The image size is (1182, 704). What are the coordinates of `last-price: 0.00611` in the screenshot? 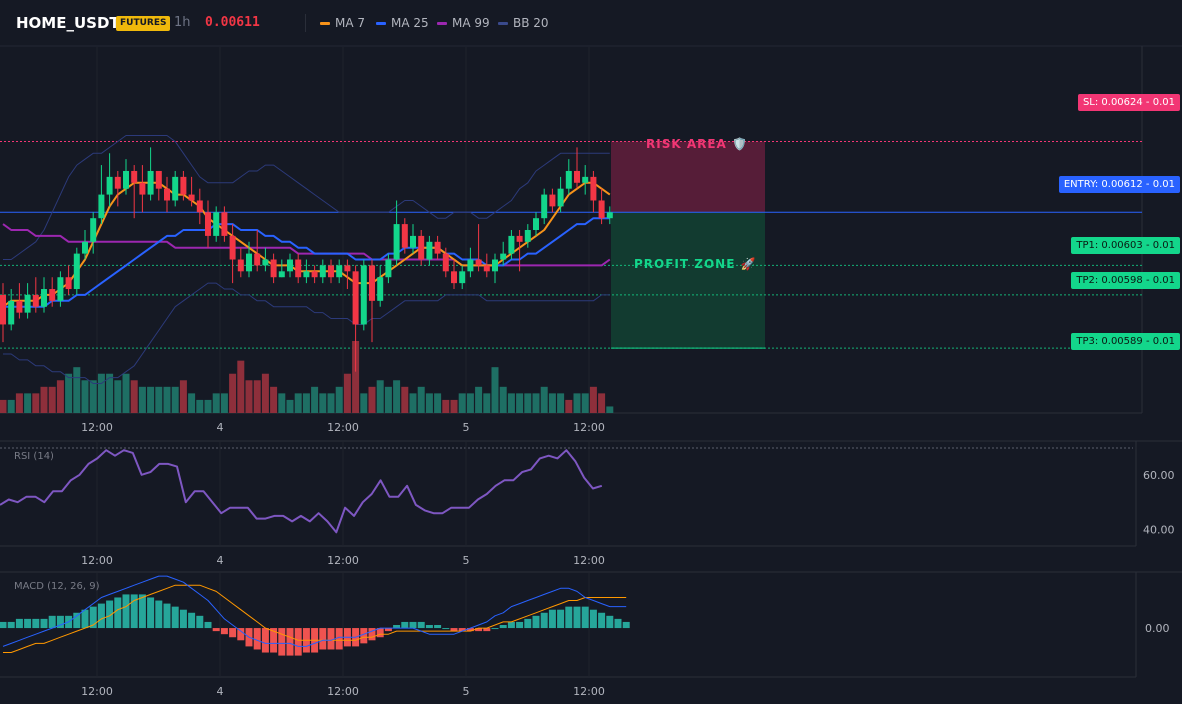 It's located at (232, 22).